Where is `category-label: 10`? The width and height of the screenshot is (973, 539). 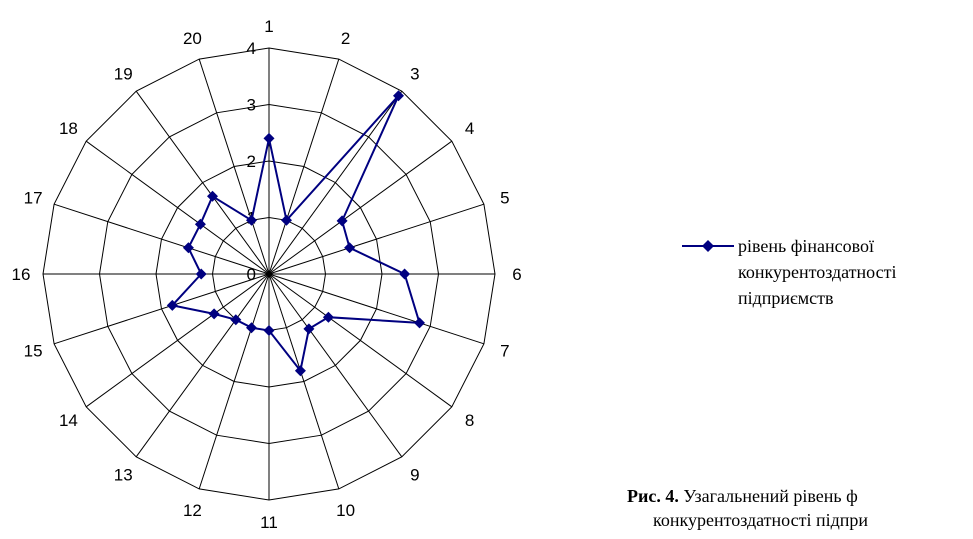 category-label: 10 is located at coordinates (345, 510).